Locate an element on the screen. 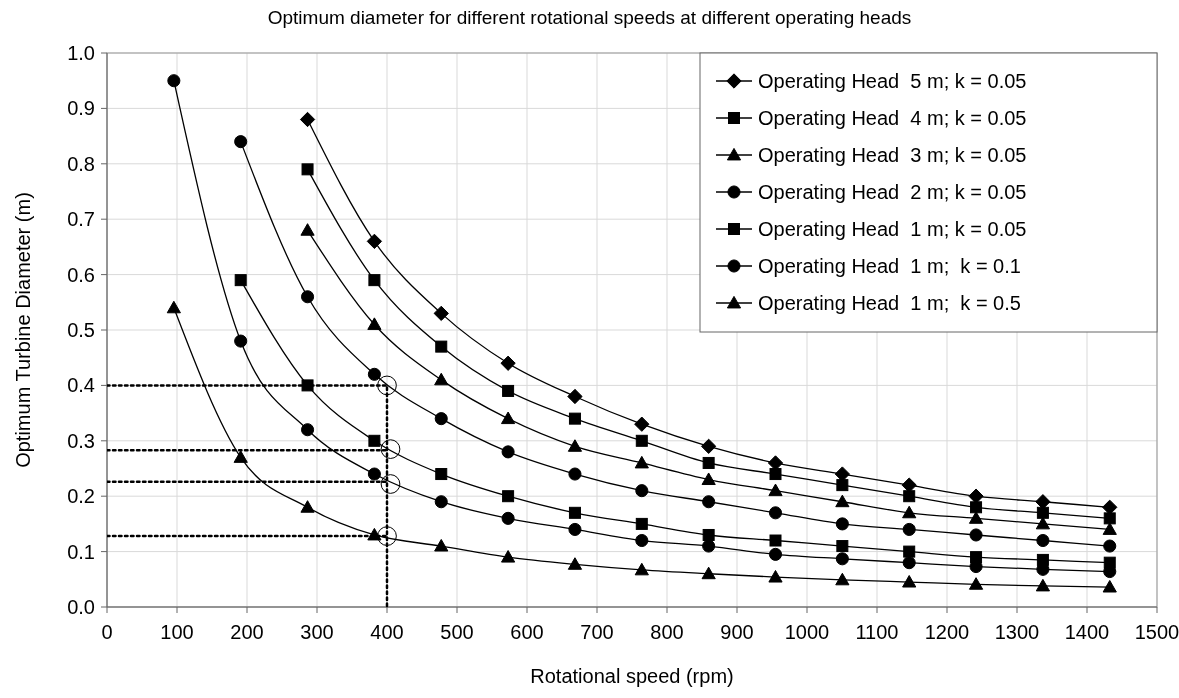 The image size is (1179, 698). y-axis-title: Optimum Turbine Diameter (m) is located at coordinates (23, 330).